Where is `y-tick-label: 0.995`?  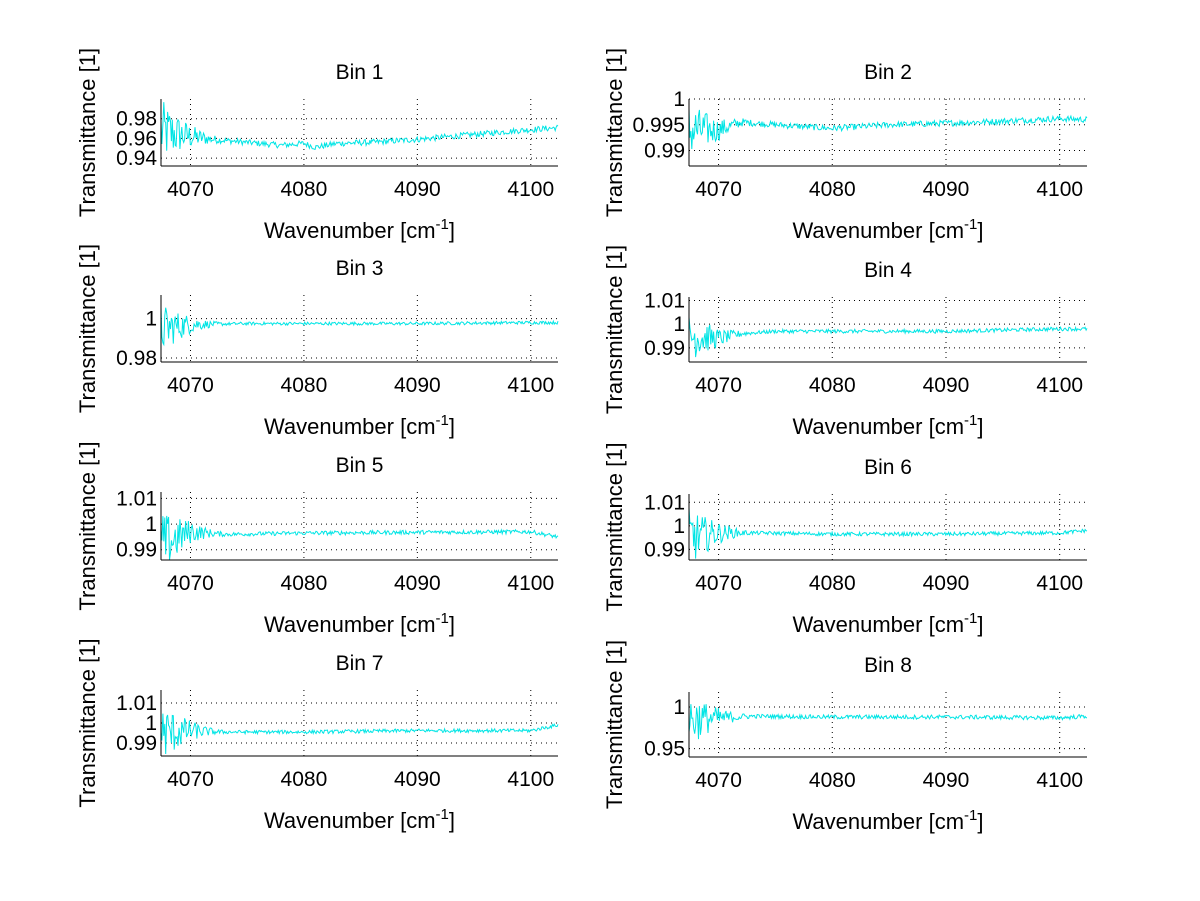
y-tick-label: 0.995 is located at coordinates (658, 125).